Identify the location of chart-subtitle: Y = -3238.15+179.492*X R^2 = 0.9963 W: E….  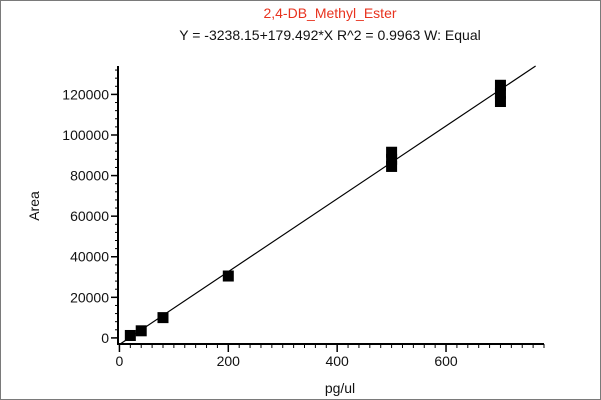
(329, 35).